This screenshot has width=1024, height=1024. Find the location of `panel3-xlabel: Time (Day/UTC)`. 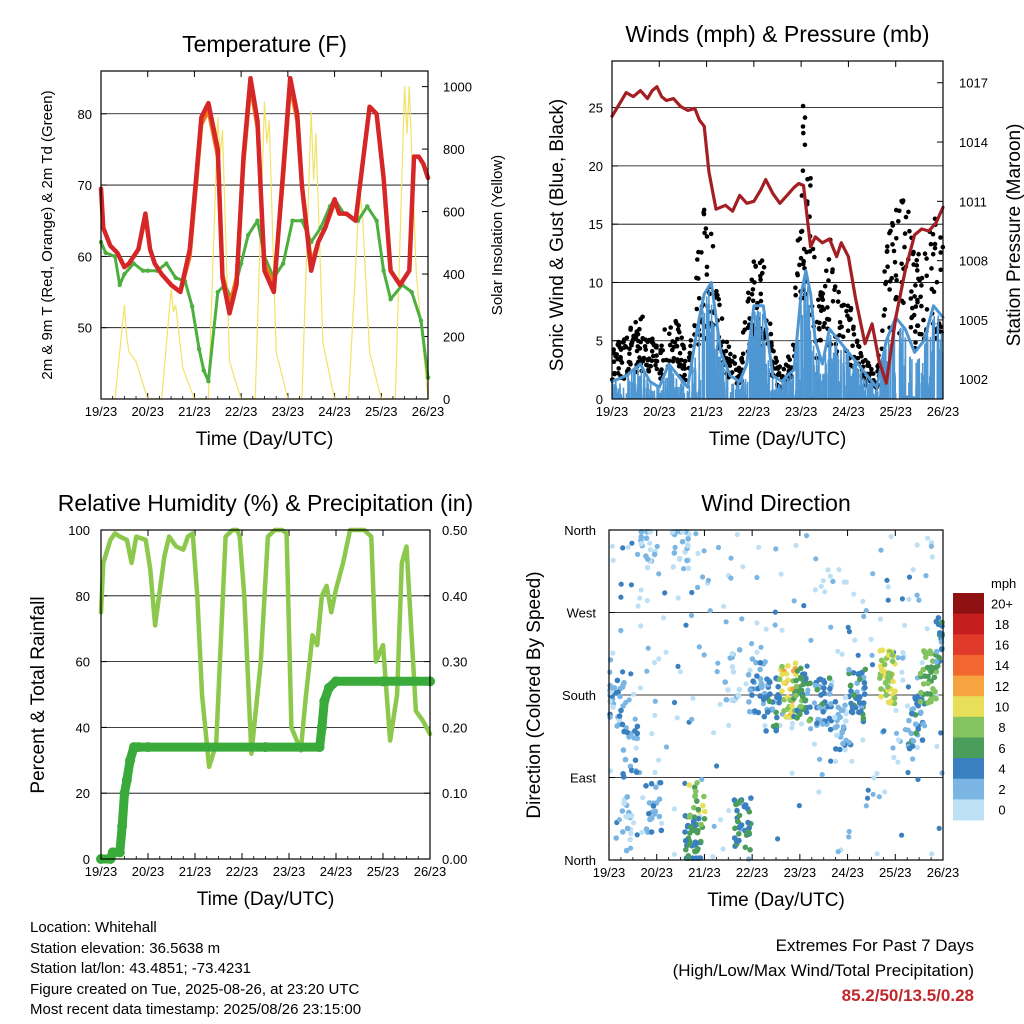

panel3-xlabel: Time (Day/UTC) is located at coordinates (266, 899).